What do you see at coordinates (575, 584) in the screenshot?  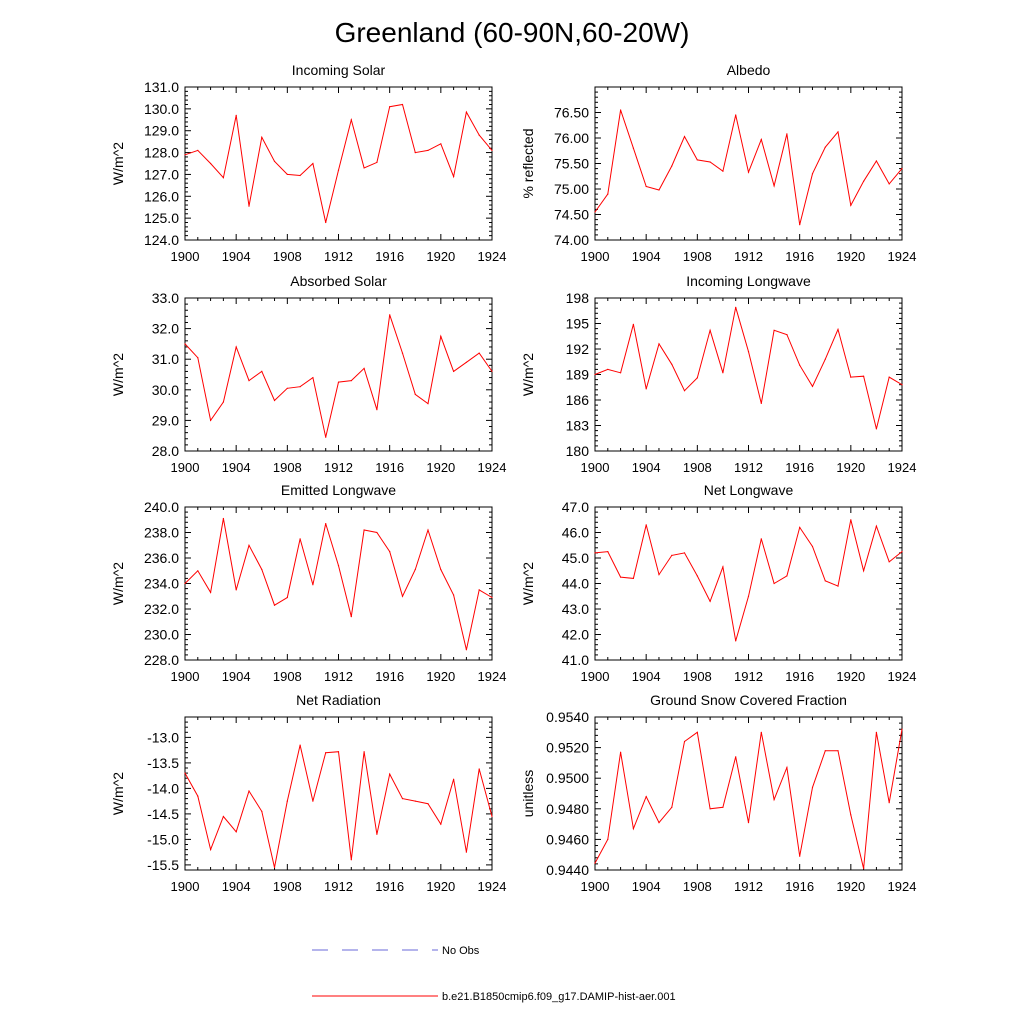 I see `y-tick-label: 44.0` at bounding box center [575, 584].